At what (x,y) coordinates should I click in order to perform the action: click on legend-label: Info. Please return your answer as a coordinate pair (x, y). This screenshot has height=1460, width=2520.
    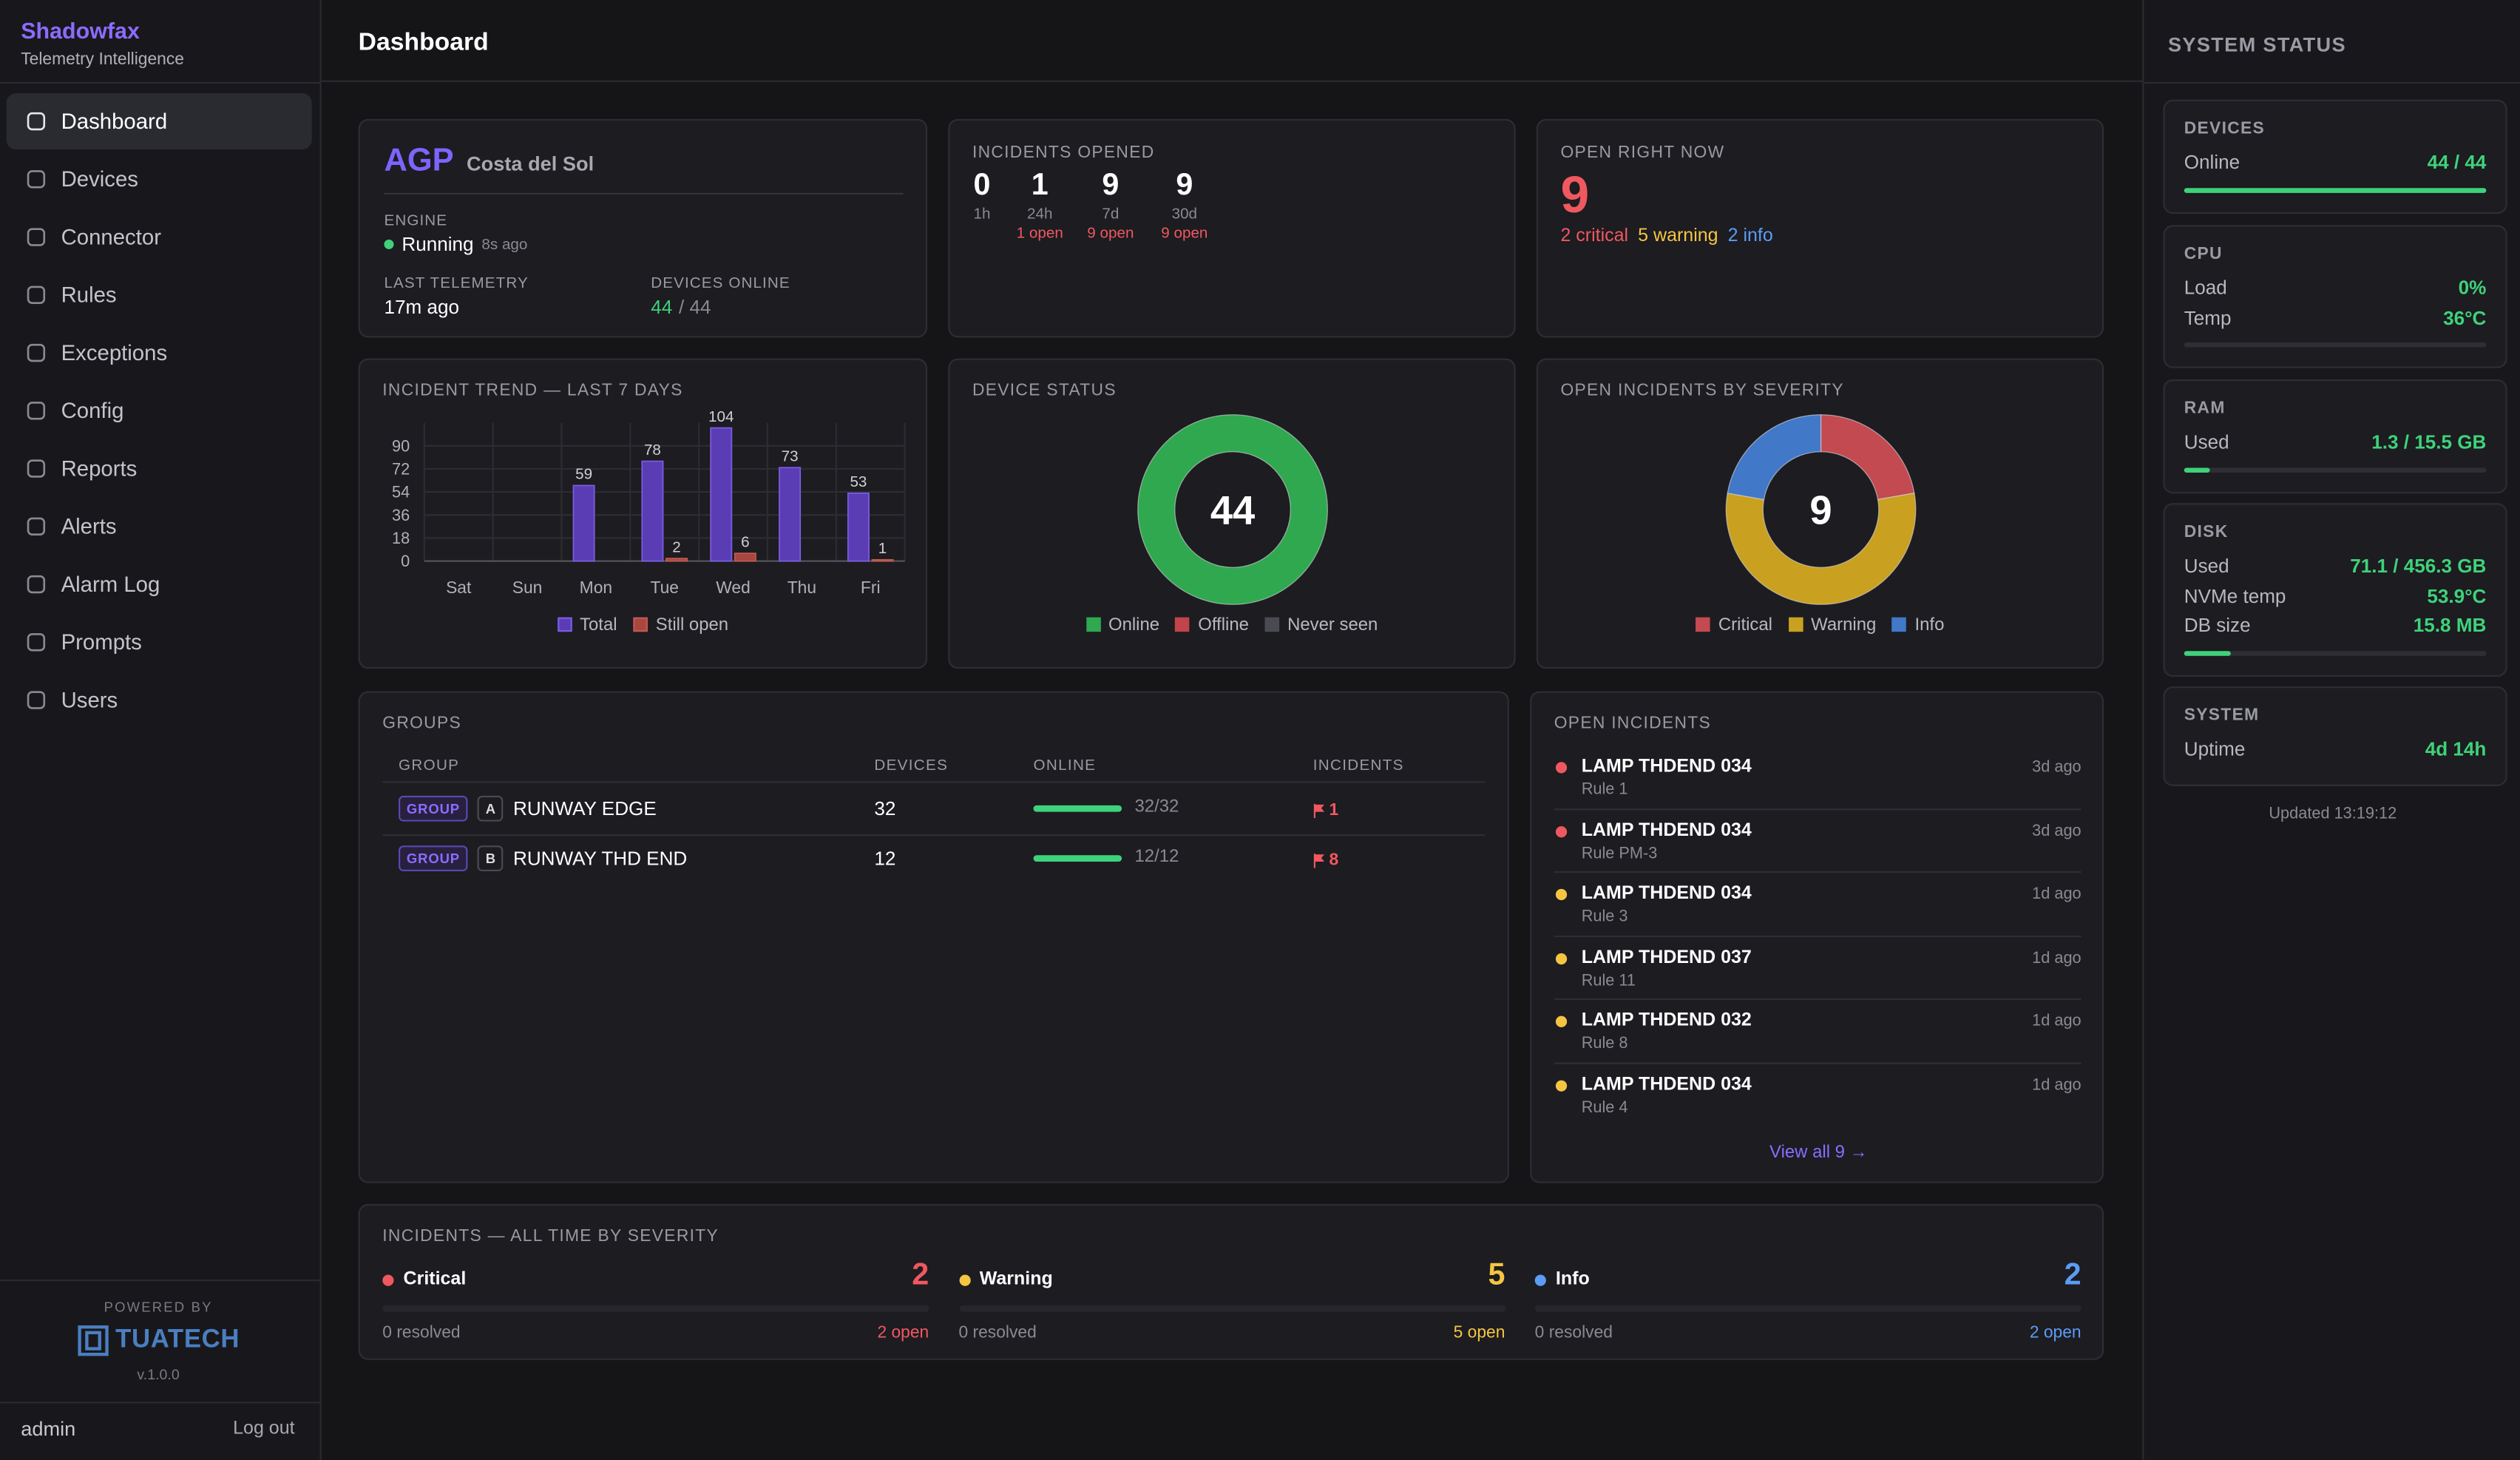
    Looking at the image, I should click on (1930, 625).